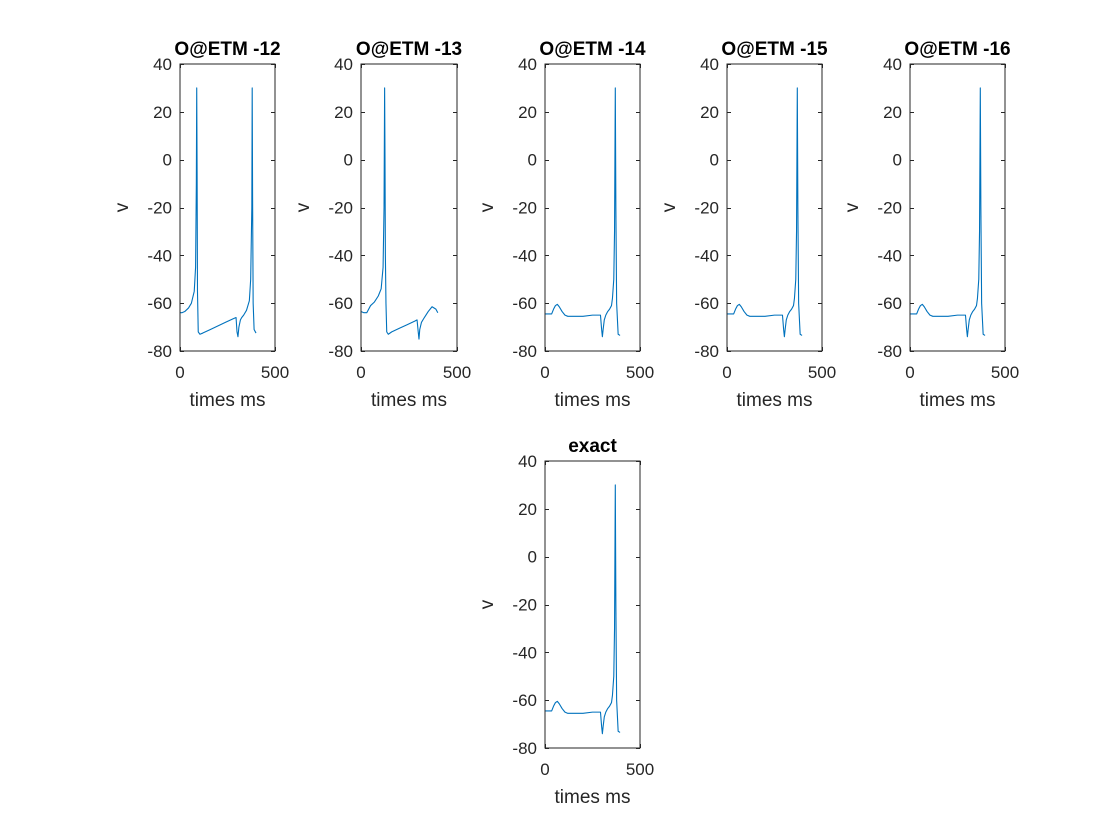  I want to click on chart-title: O@ETM -16, so click(957, 49).